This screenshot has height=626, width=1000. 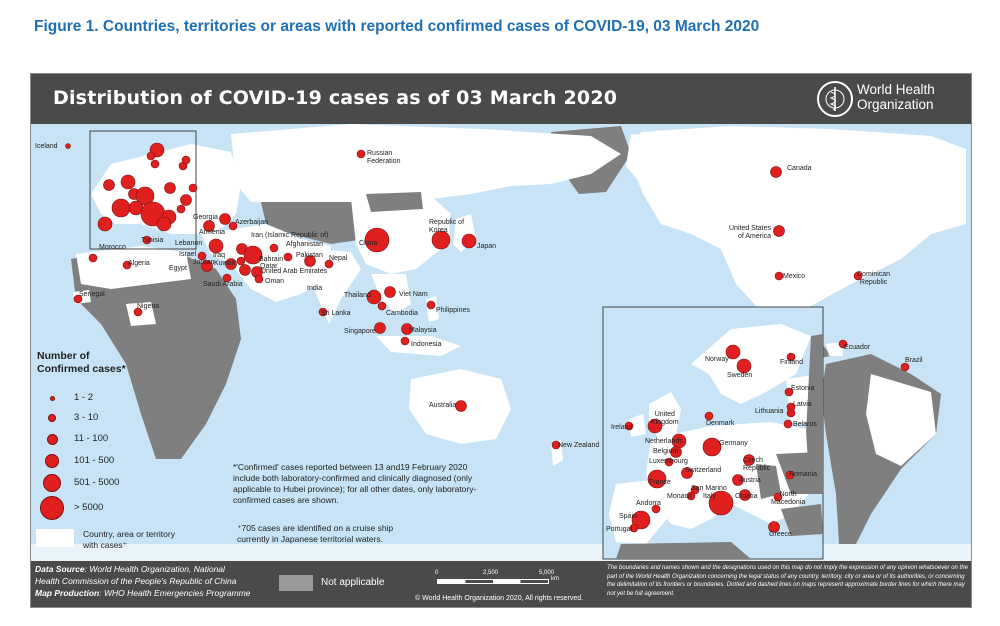 I want to click on label-morocco: Morocco, so click(x=112, y=247).